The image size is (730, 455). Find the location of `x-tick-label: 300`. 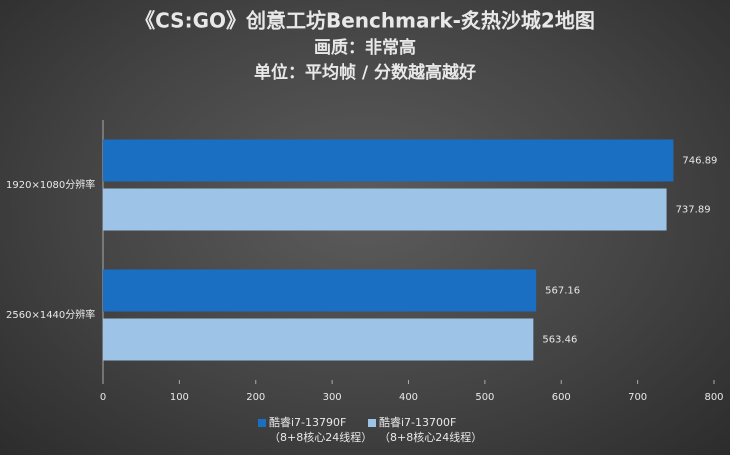

x-tick-label: 300 is located at coordinates (332, 397).